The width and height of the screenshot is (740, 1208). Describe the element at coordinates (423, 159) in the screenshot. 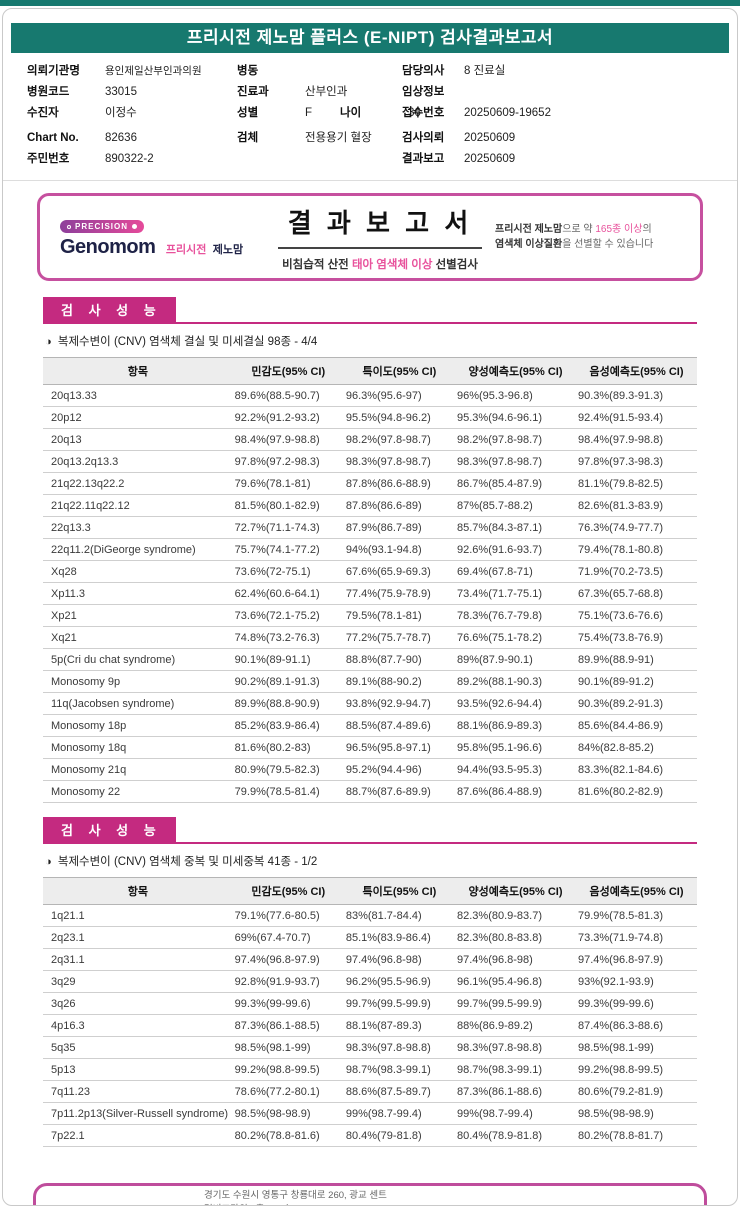

I see `report-date-label: 결과보고` at that location.